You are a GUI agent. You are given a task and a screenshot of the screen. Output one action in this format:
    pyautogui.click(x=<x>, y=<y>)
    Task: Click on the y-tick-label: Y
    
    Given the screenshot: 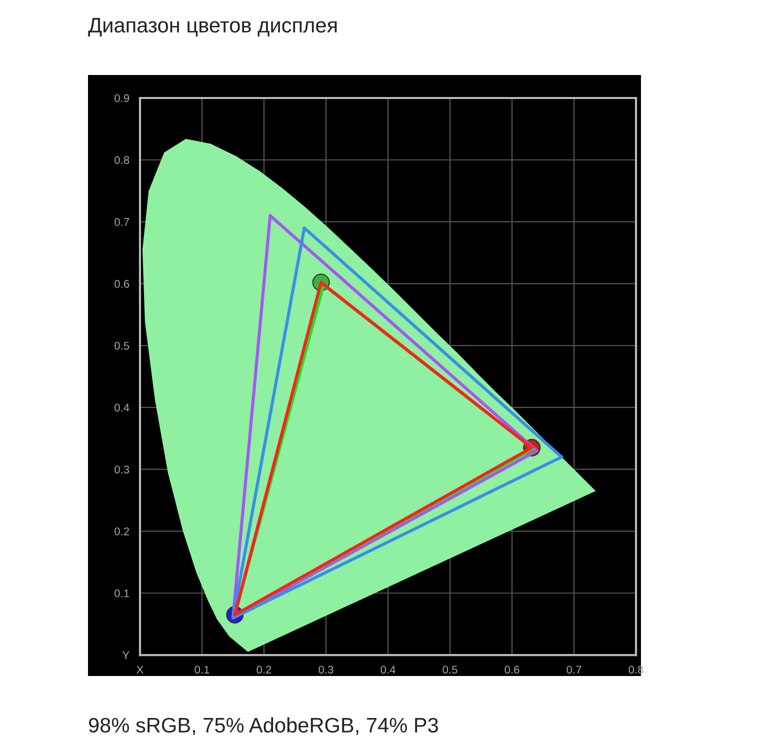 What is the action you would take?
    pyautogui.click(x=126, y=655)
    